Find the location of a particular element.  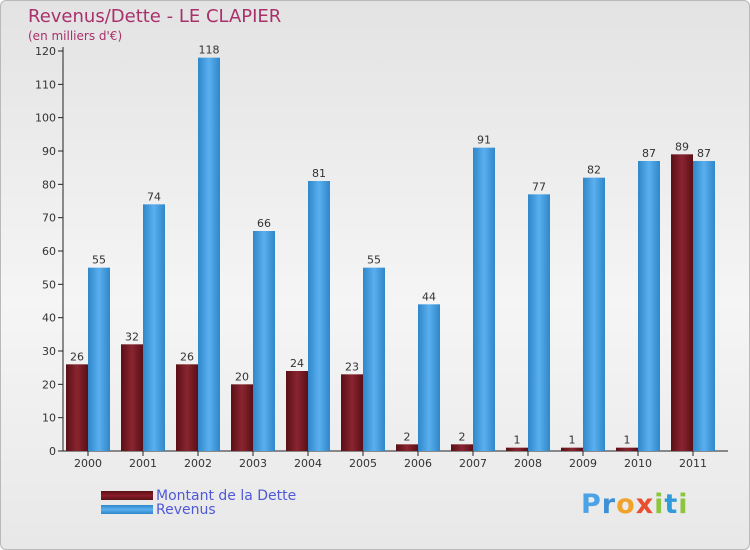

y-tick-label: 120 is located at coordinates (45, 51).